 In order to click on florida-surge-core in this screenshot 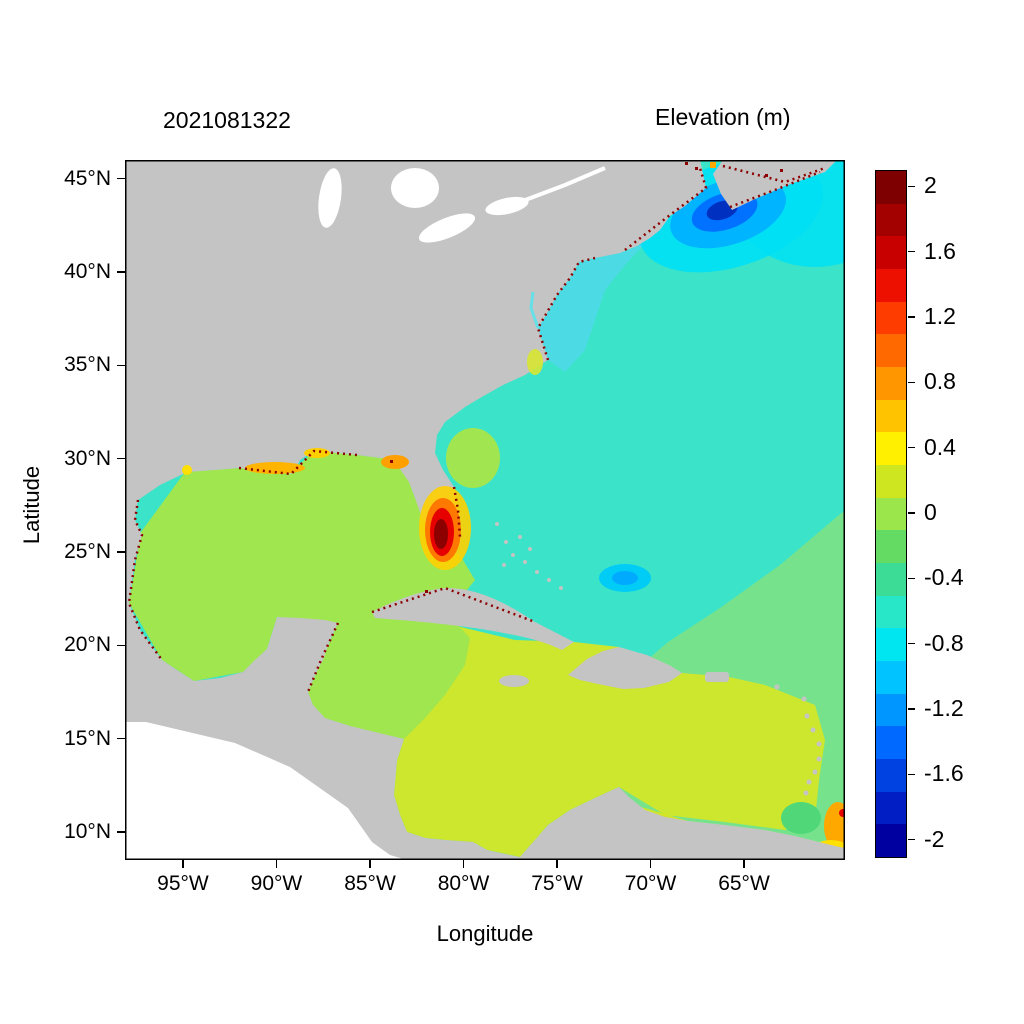, I will do `click(441, 534)`.